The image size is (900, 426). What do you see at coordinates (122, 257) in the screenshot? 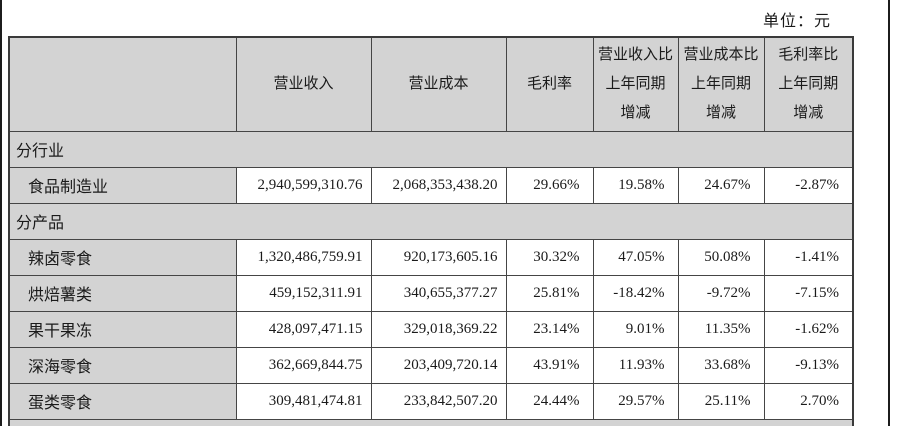
I see `row-label: 辣卤零食` at bounding box center [122, 257].